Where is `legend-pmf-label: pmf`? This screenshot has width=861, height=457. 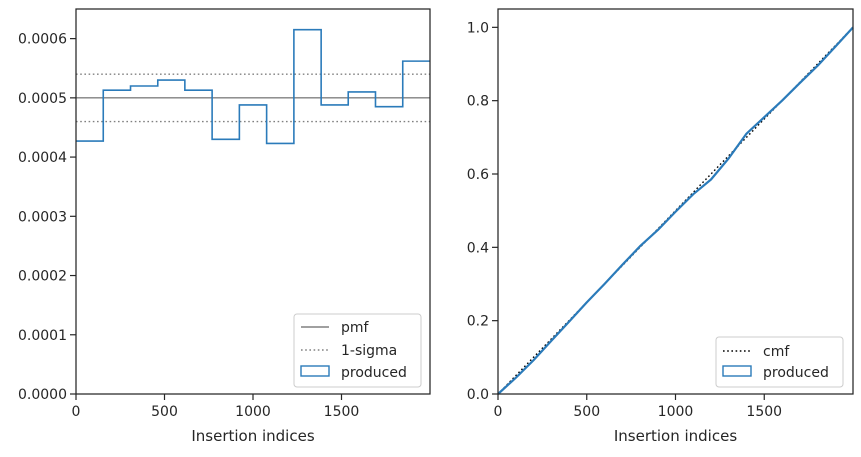 legend-pmf-label: pmf is located at coordinates (355, 328).